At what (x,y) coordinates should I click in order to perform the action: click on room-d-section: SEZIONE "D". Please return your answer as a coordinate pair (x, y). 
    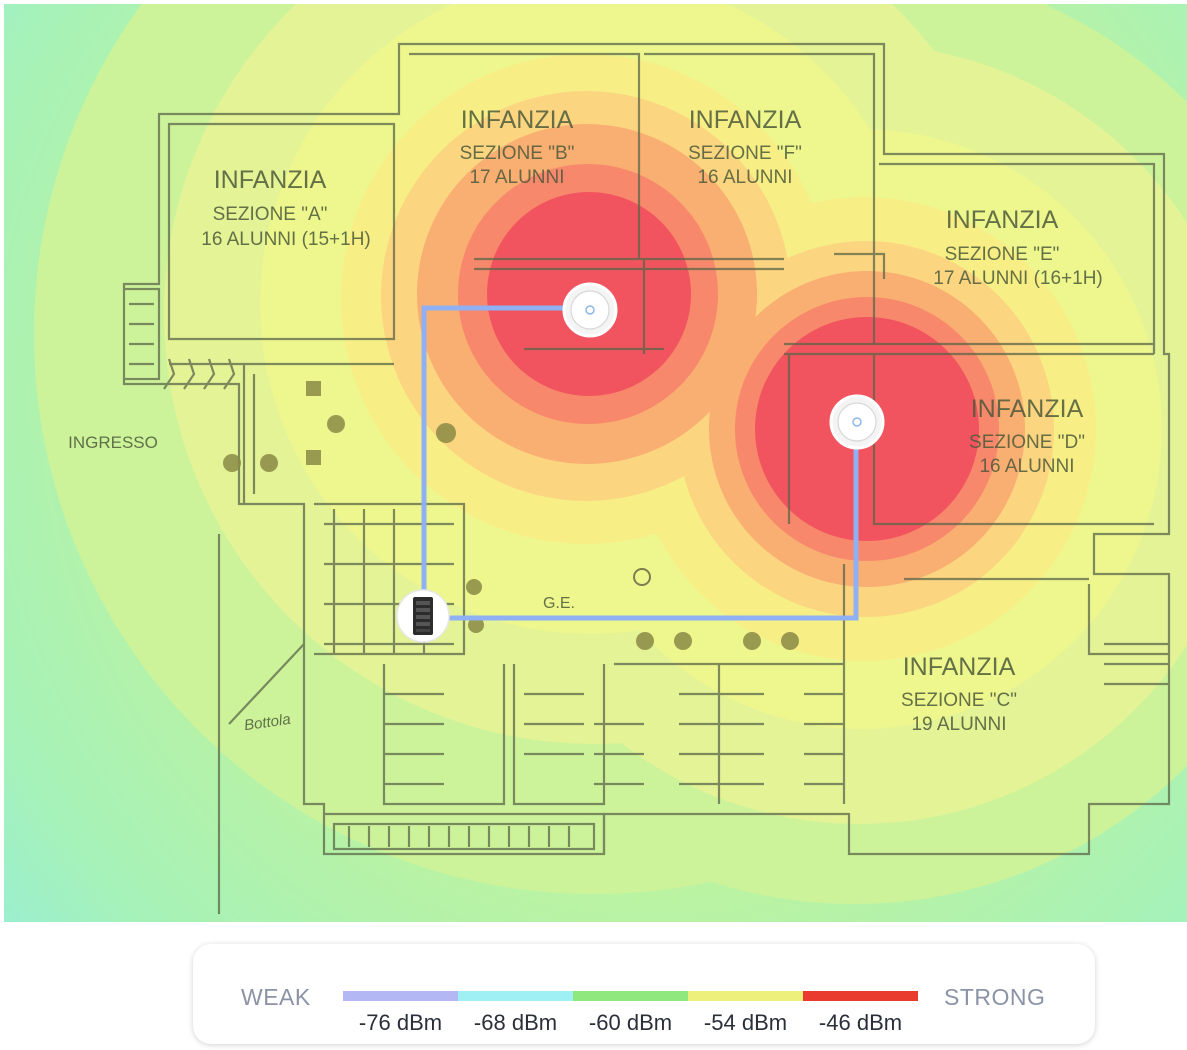
    Looking at the image, I should click on (1027, 442).